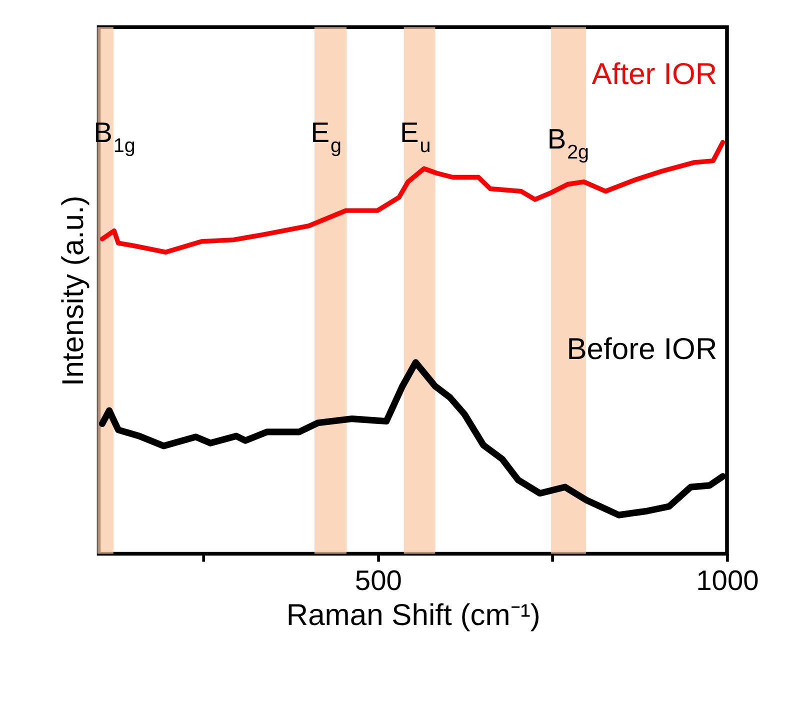 The width and height of the screenshot is (806, 715). Describe the element at coordinates (73, 291) in the screenshot. I see `y-axis-title: Intensity (a.u.)` at that location.